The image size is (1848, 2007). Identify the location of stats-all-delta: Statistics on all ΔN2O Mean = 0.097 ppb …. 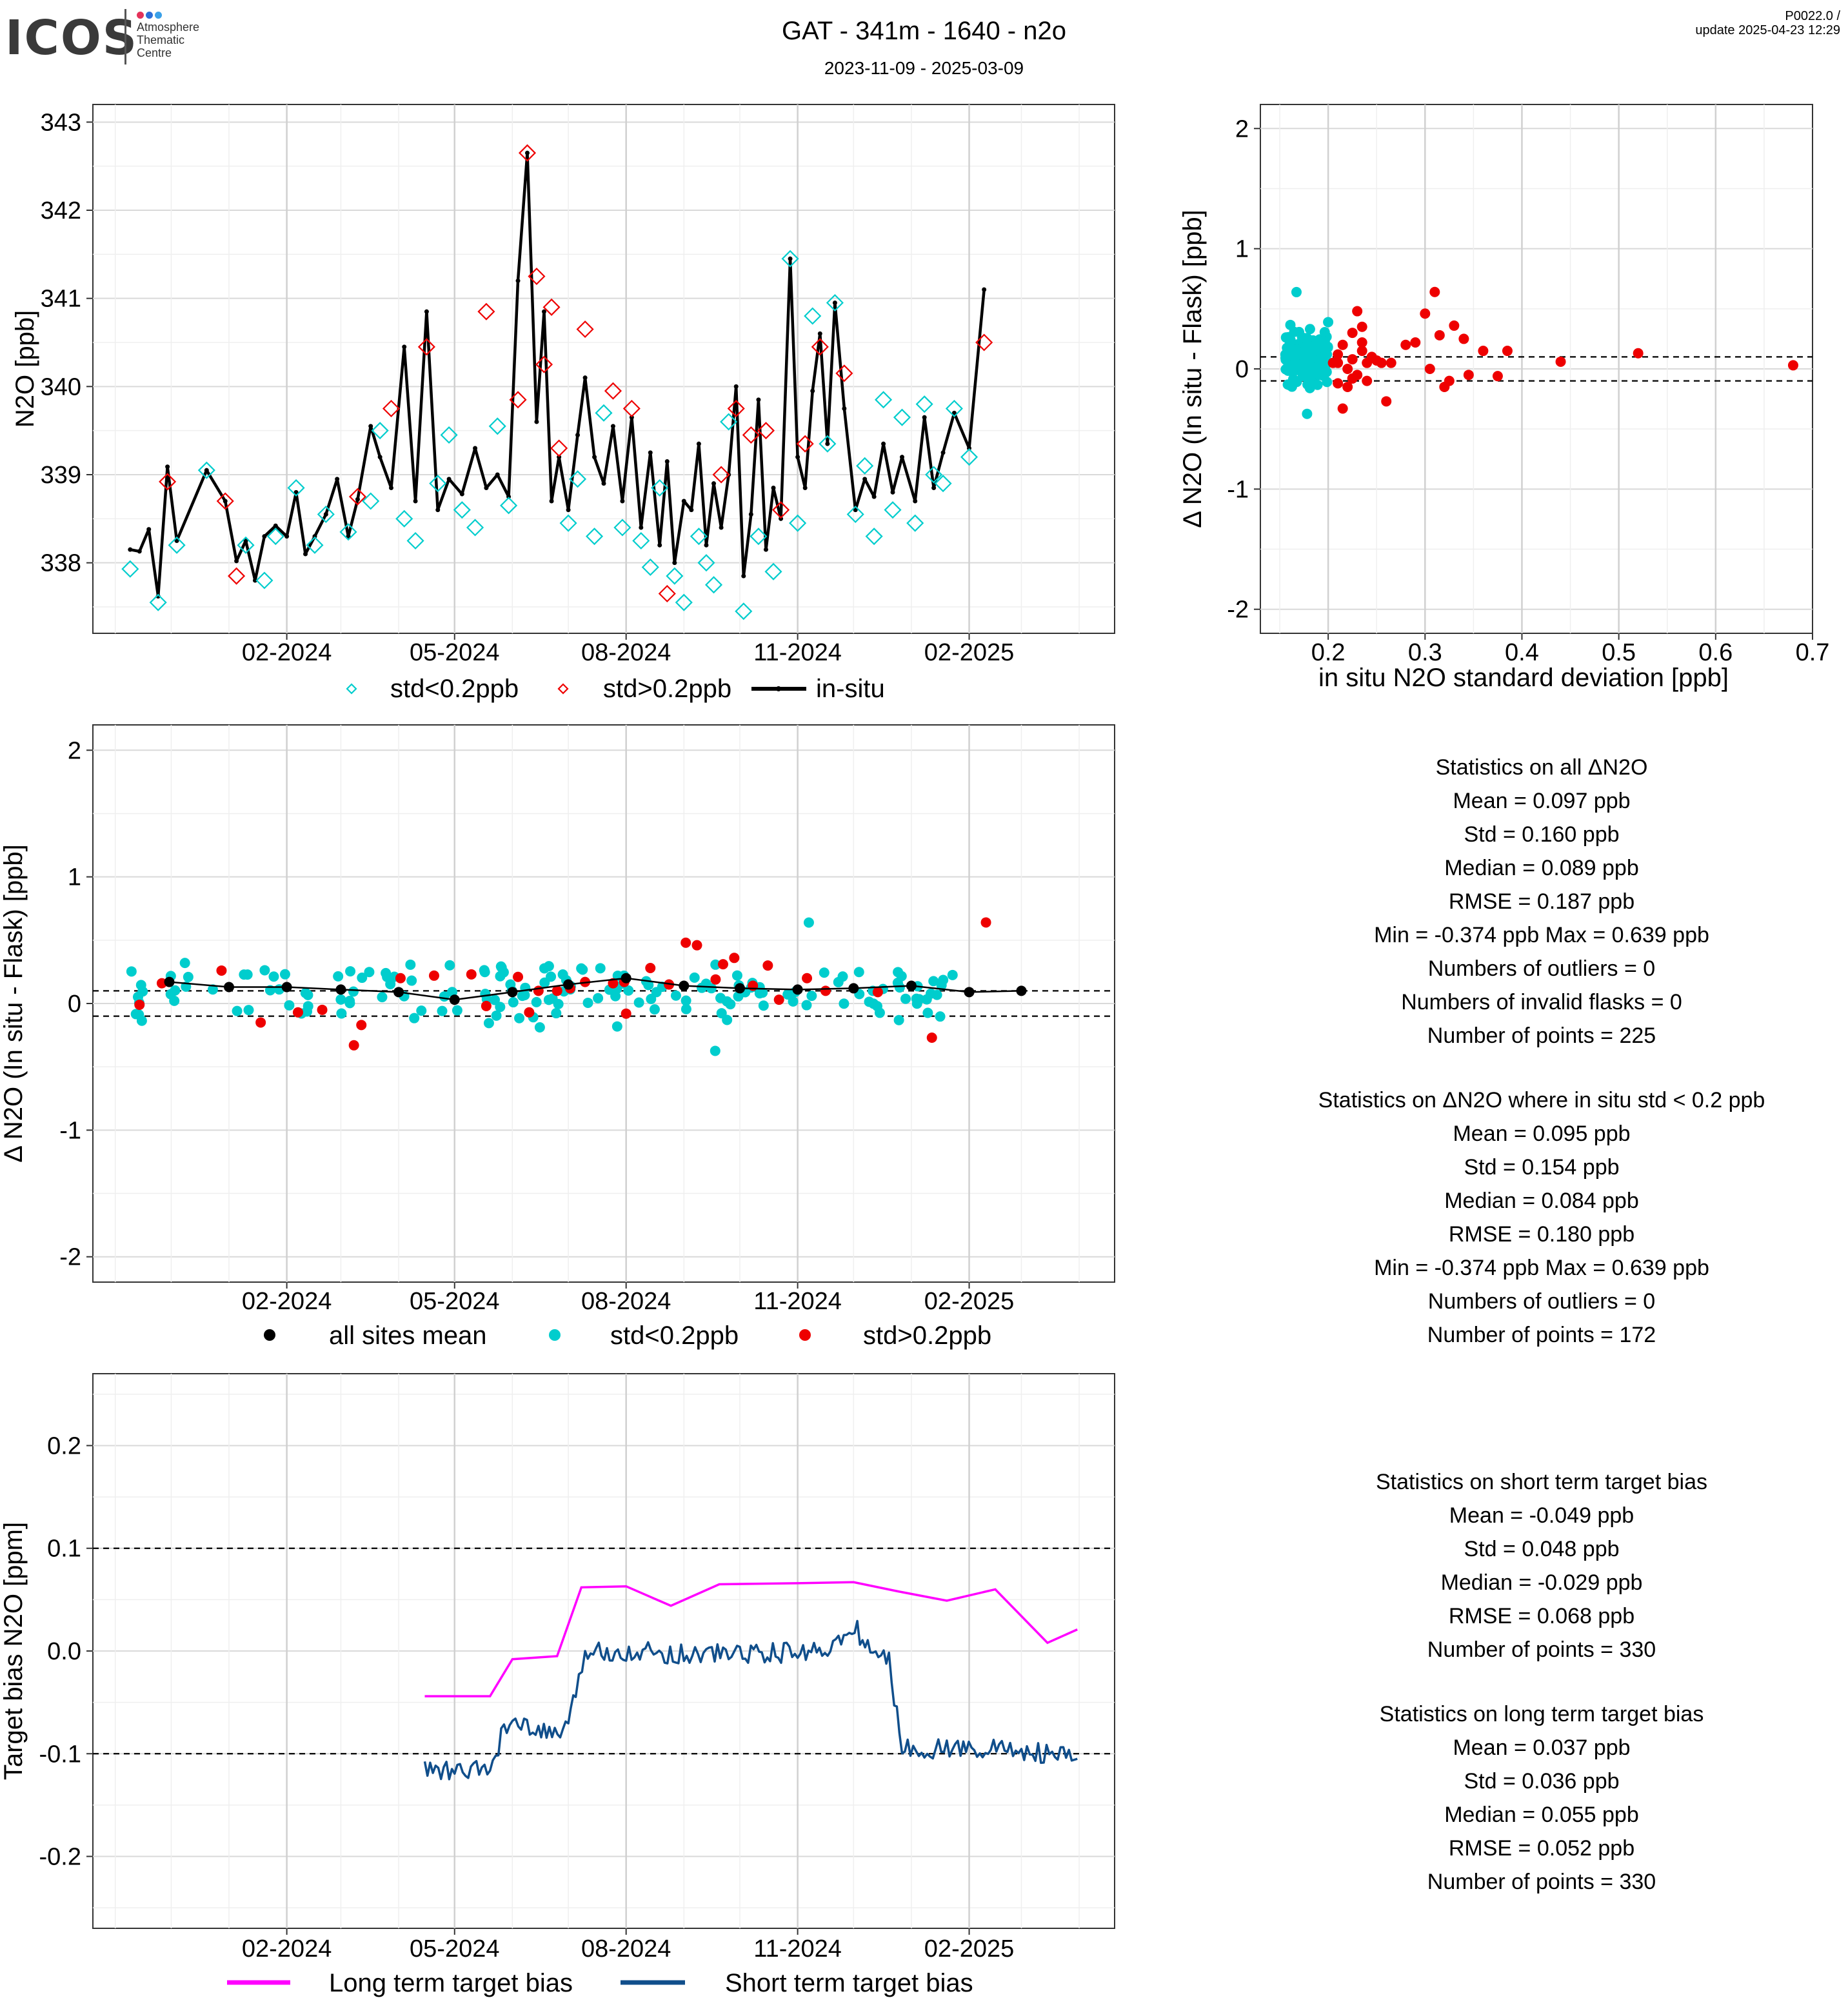
(1540, 902).